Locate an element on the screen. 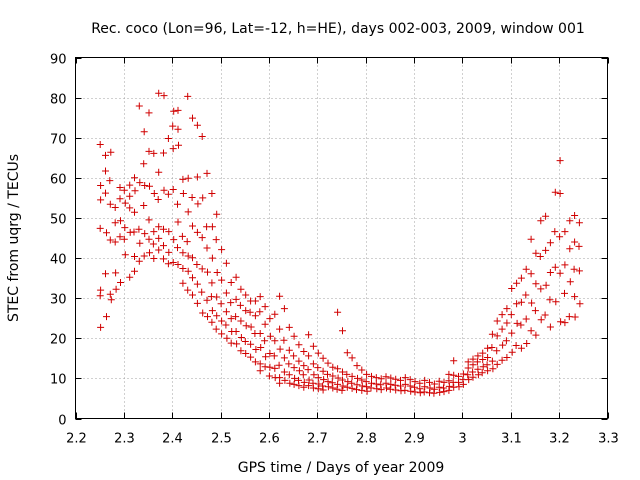 This screenshot has height=480, width=640. y-tick-label: 40 is located at coordinates (58, 260).